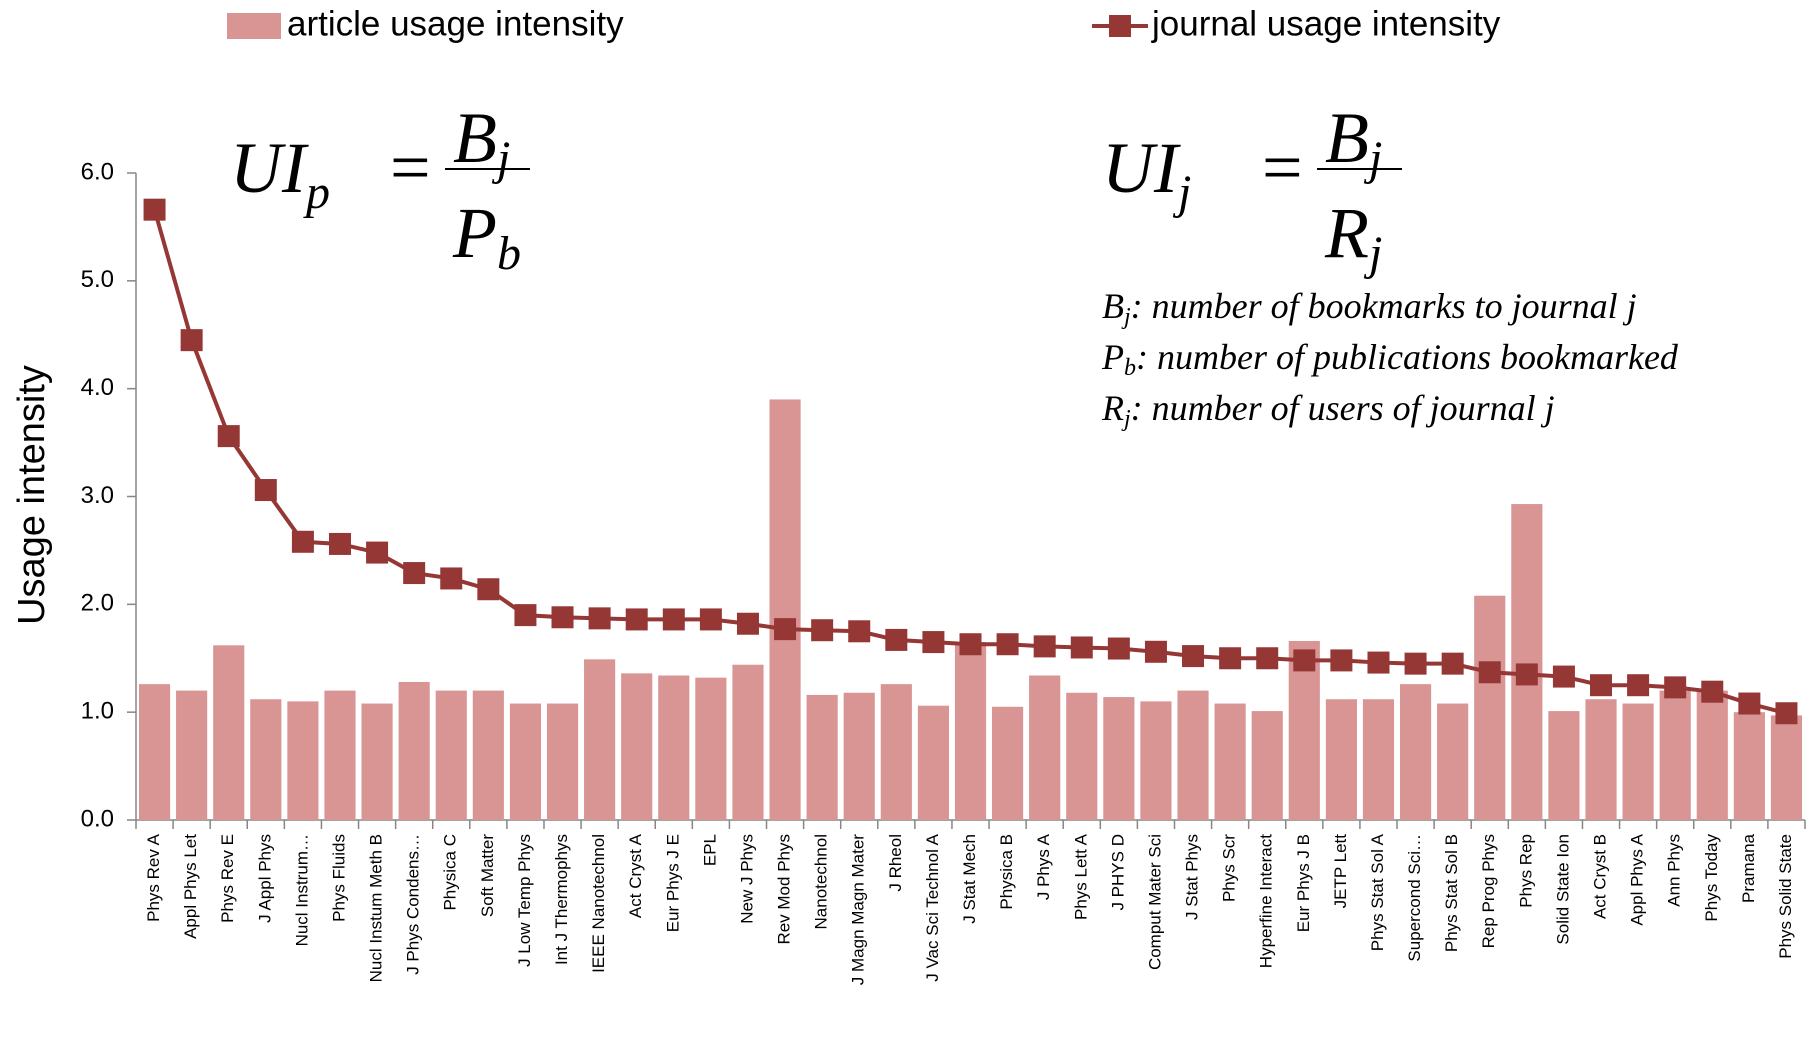 Image resolution: width=1810 pixels, height=1054 pixels. Describe the element at coordinates (1599, 876) in the screenshot. I see `x-tick-label: Act Cryst B` at that location.